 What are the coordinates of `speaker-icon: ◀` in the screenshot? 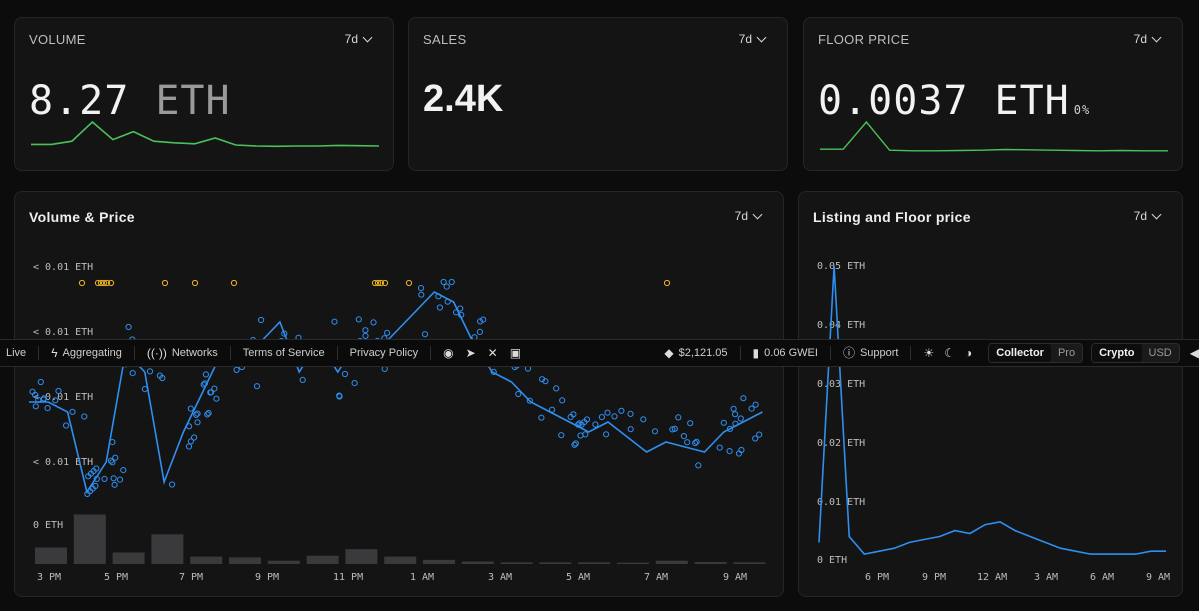 It's located at (1194, 353).